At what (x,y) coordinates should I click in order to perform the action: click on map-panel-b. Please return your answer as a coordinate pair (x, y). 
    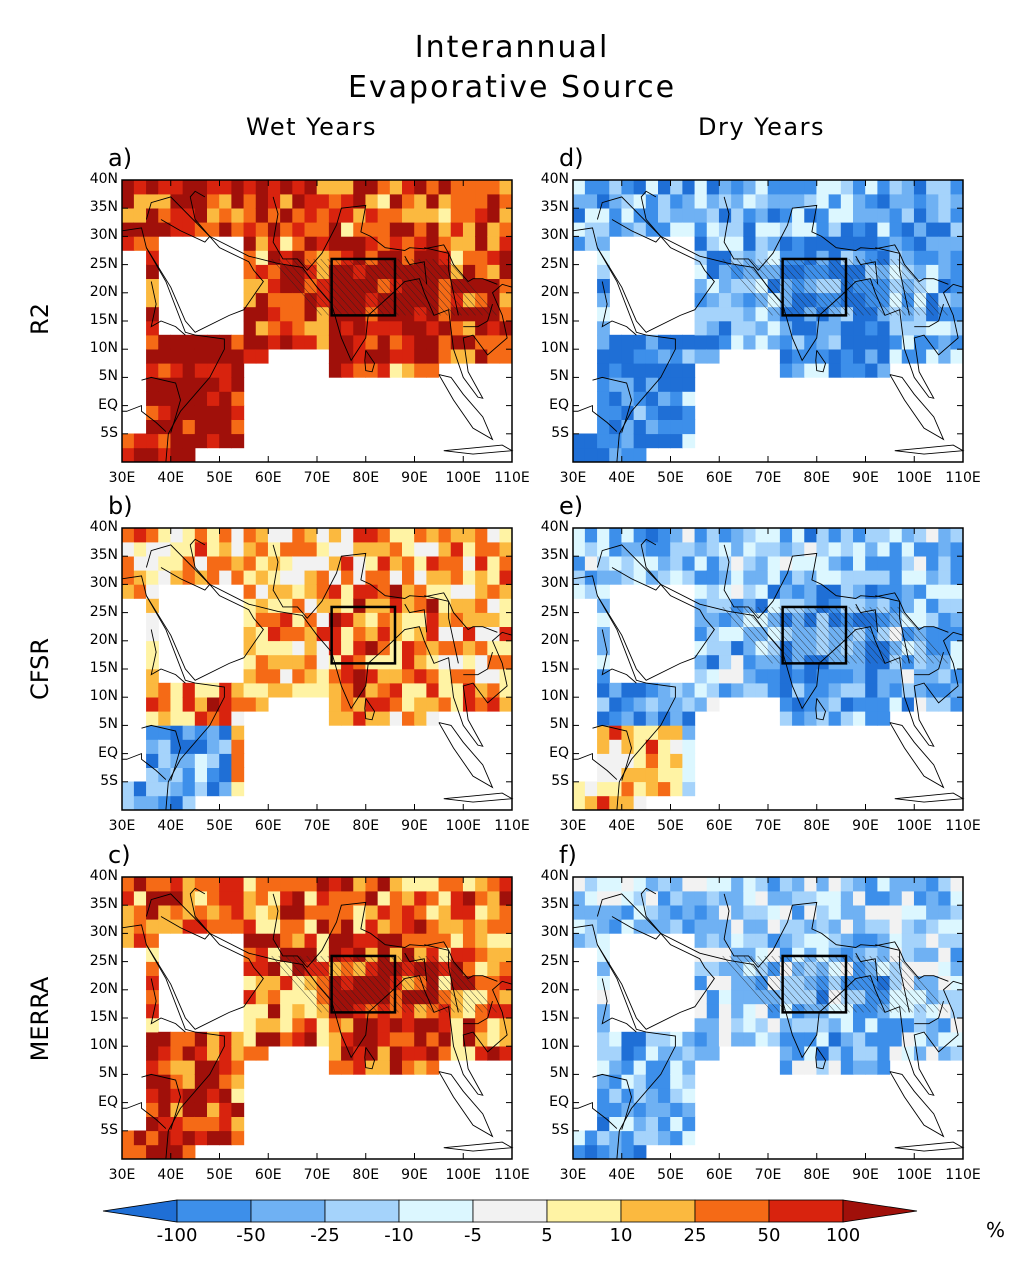
    Looking at the image, I should click on (317, 669).